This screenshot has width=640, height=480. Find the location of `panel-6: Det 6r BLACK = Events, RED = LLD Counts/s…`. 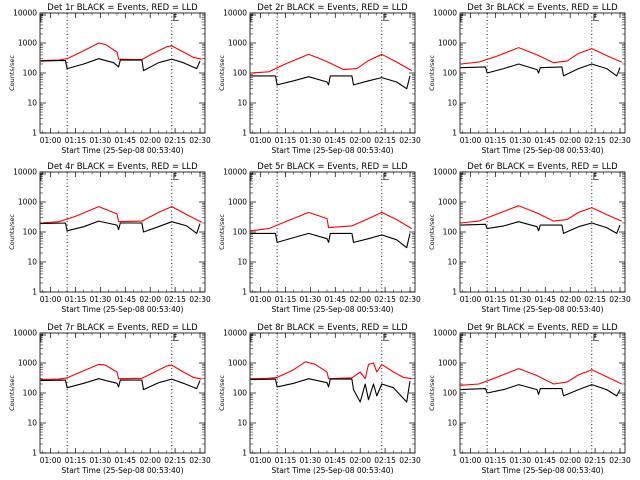

panel-6: Det 6r BLACK = Events, RED = LLD Counts/s… is located at coordinates (529, 238).